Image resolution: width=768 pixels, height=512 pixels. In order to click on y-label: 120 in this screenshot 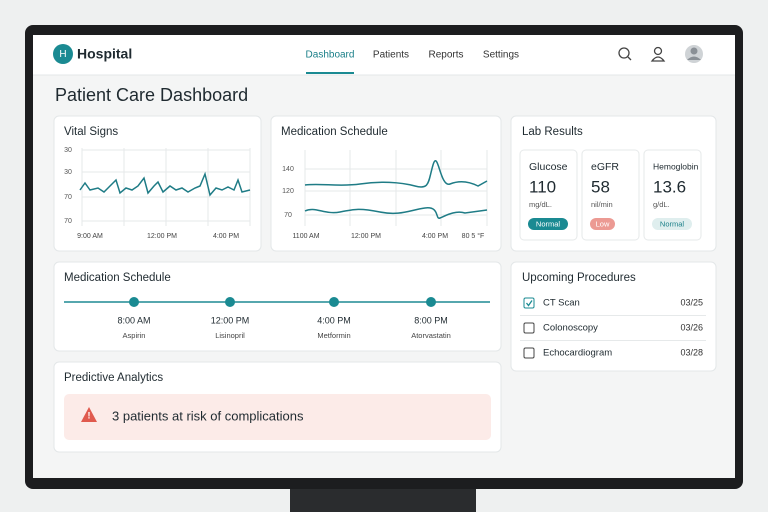, I will do `click(288, 191)`.